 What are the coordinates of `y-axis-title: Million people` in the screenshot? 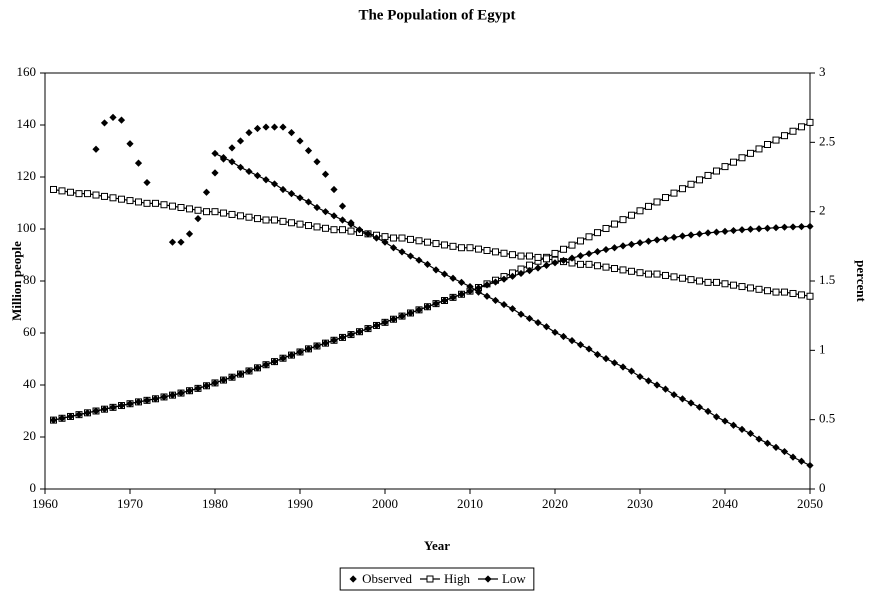 It's located at (16, 281).